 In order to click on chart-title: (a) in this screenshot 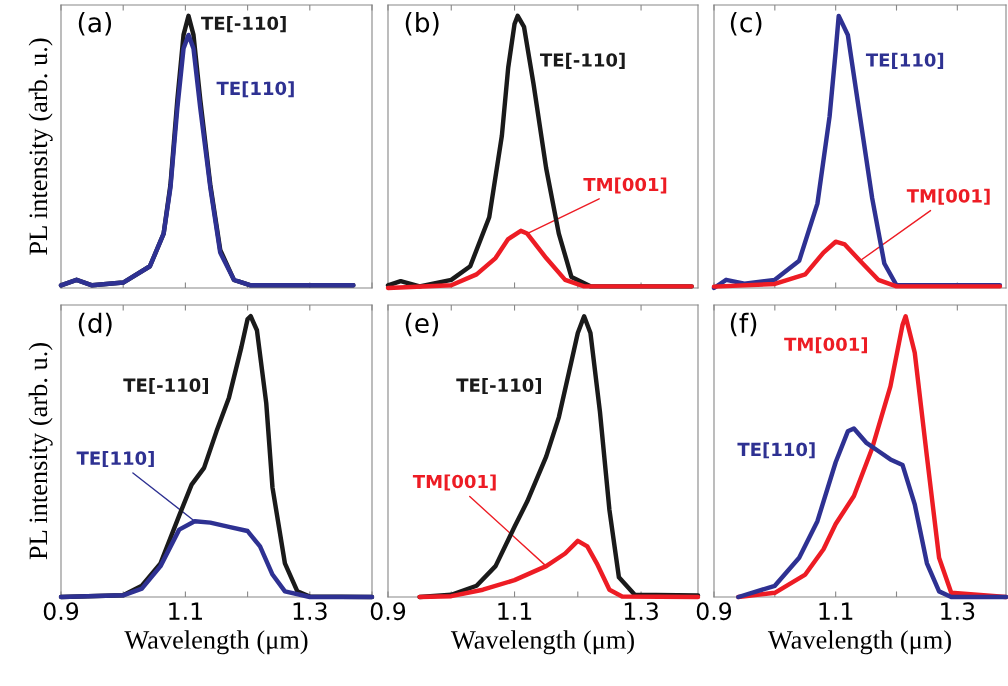, I will do `click(95, 24)`.